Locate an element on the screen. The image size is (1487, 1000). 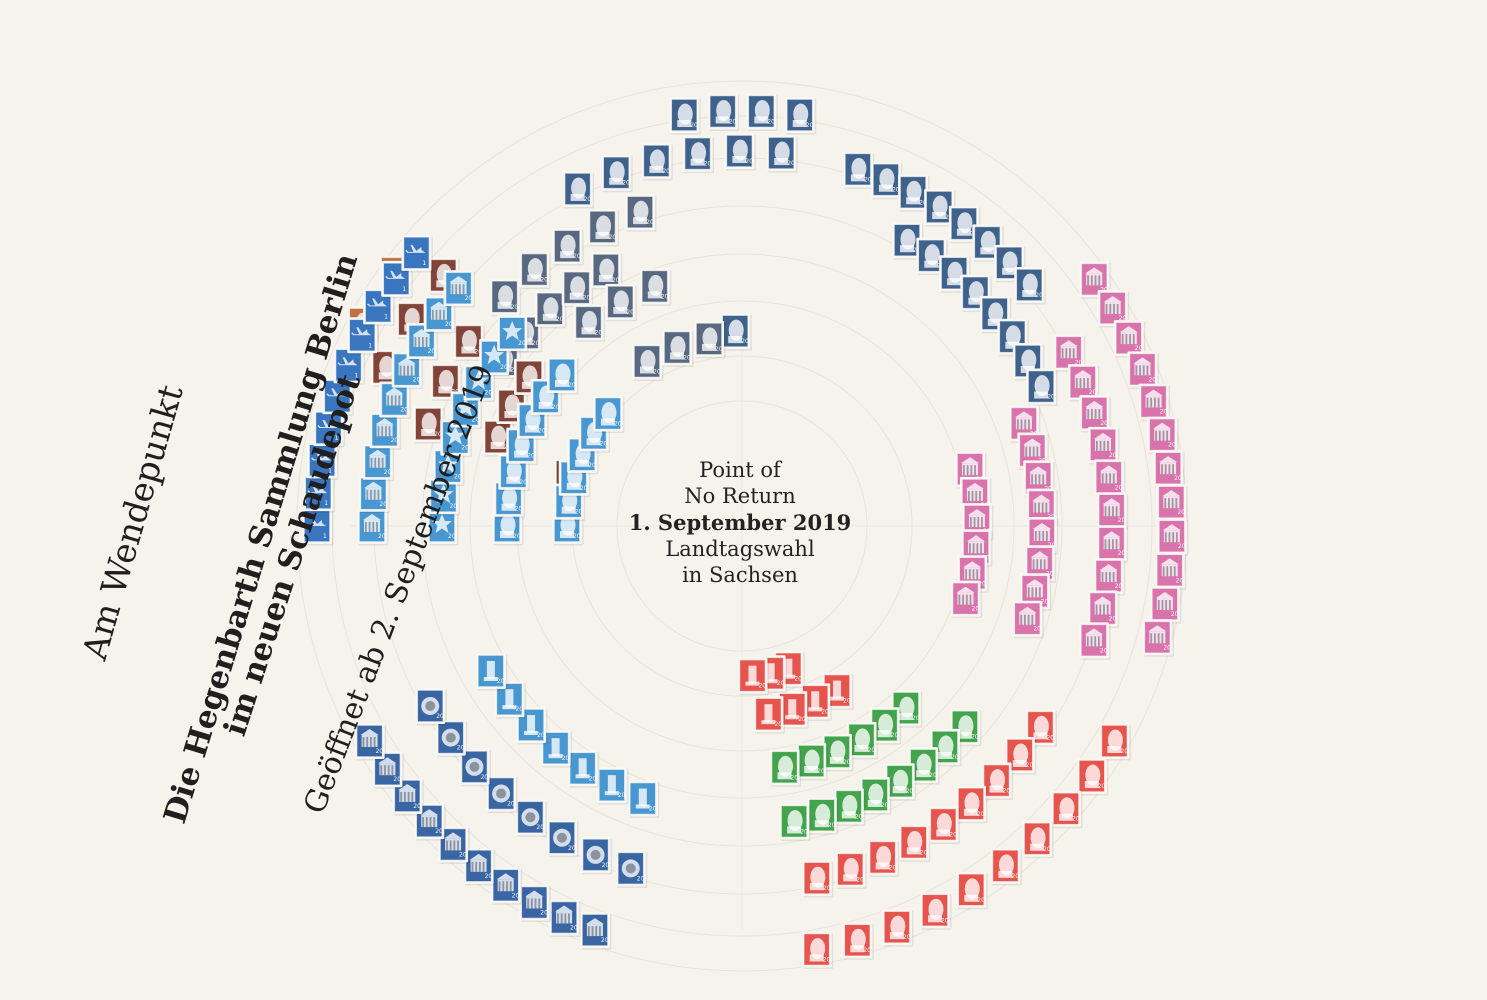
stamp-174: 20 is located at coordinates (851, 870).